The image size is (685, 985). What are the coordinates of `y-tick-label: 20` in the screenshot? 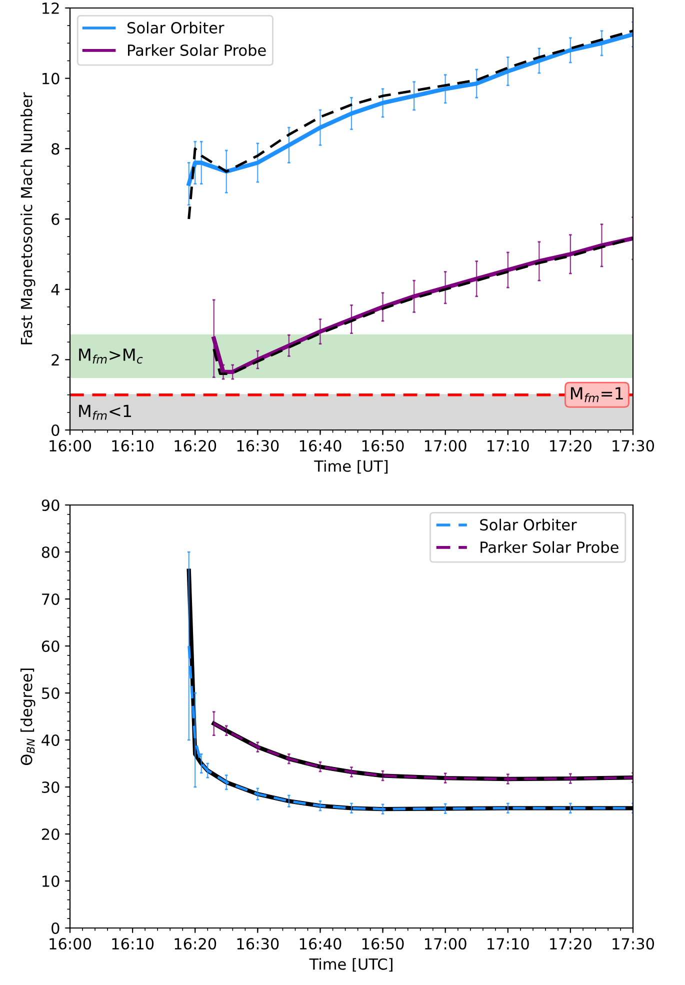 It's located at (51, 834).